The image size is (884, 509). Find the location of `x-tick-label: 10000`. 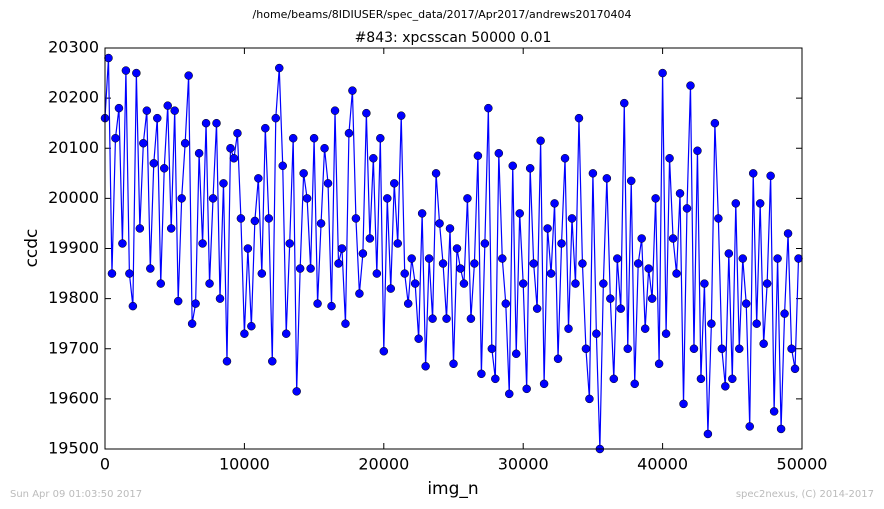

x-tick-label: 10000 is located at coordinates (244, 464).